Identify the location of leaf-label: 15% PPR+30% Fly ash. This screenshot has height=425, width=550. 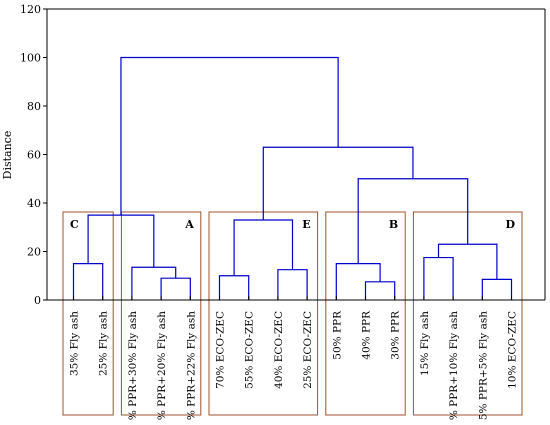
(133, 365).